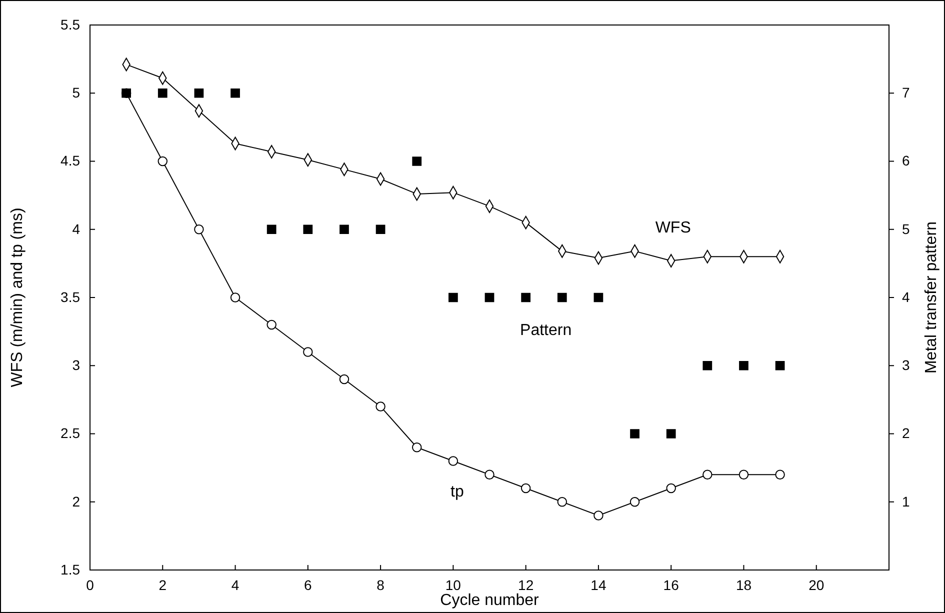 The height and width of the screenshot is (613, 945). Describe the element at coordinates (598, 584) in the screenshot. I see `x-tick-label: 14` at that location.